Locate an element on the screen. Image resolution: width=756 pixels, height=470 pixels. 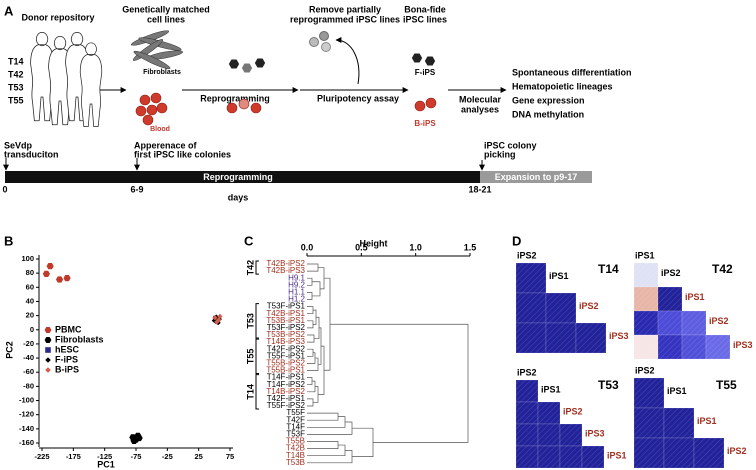
f-ips-label: F-iPS is located at coordinates (425, 72).